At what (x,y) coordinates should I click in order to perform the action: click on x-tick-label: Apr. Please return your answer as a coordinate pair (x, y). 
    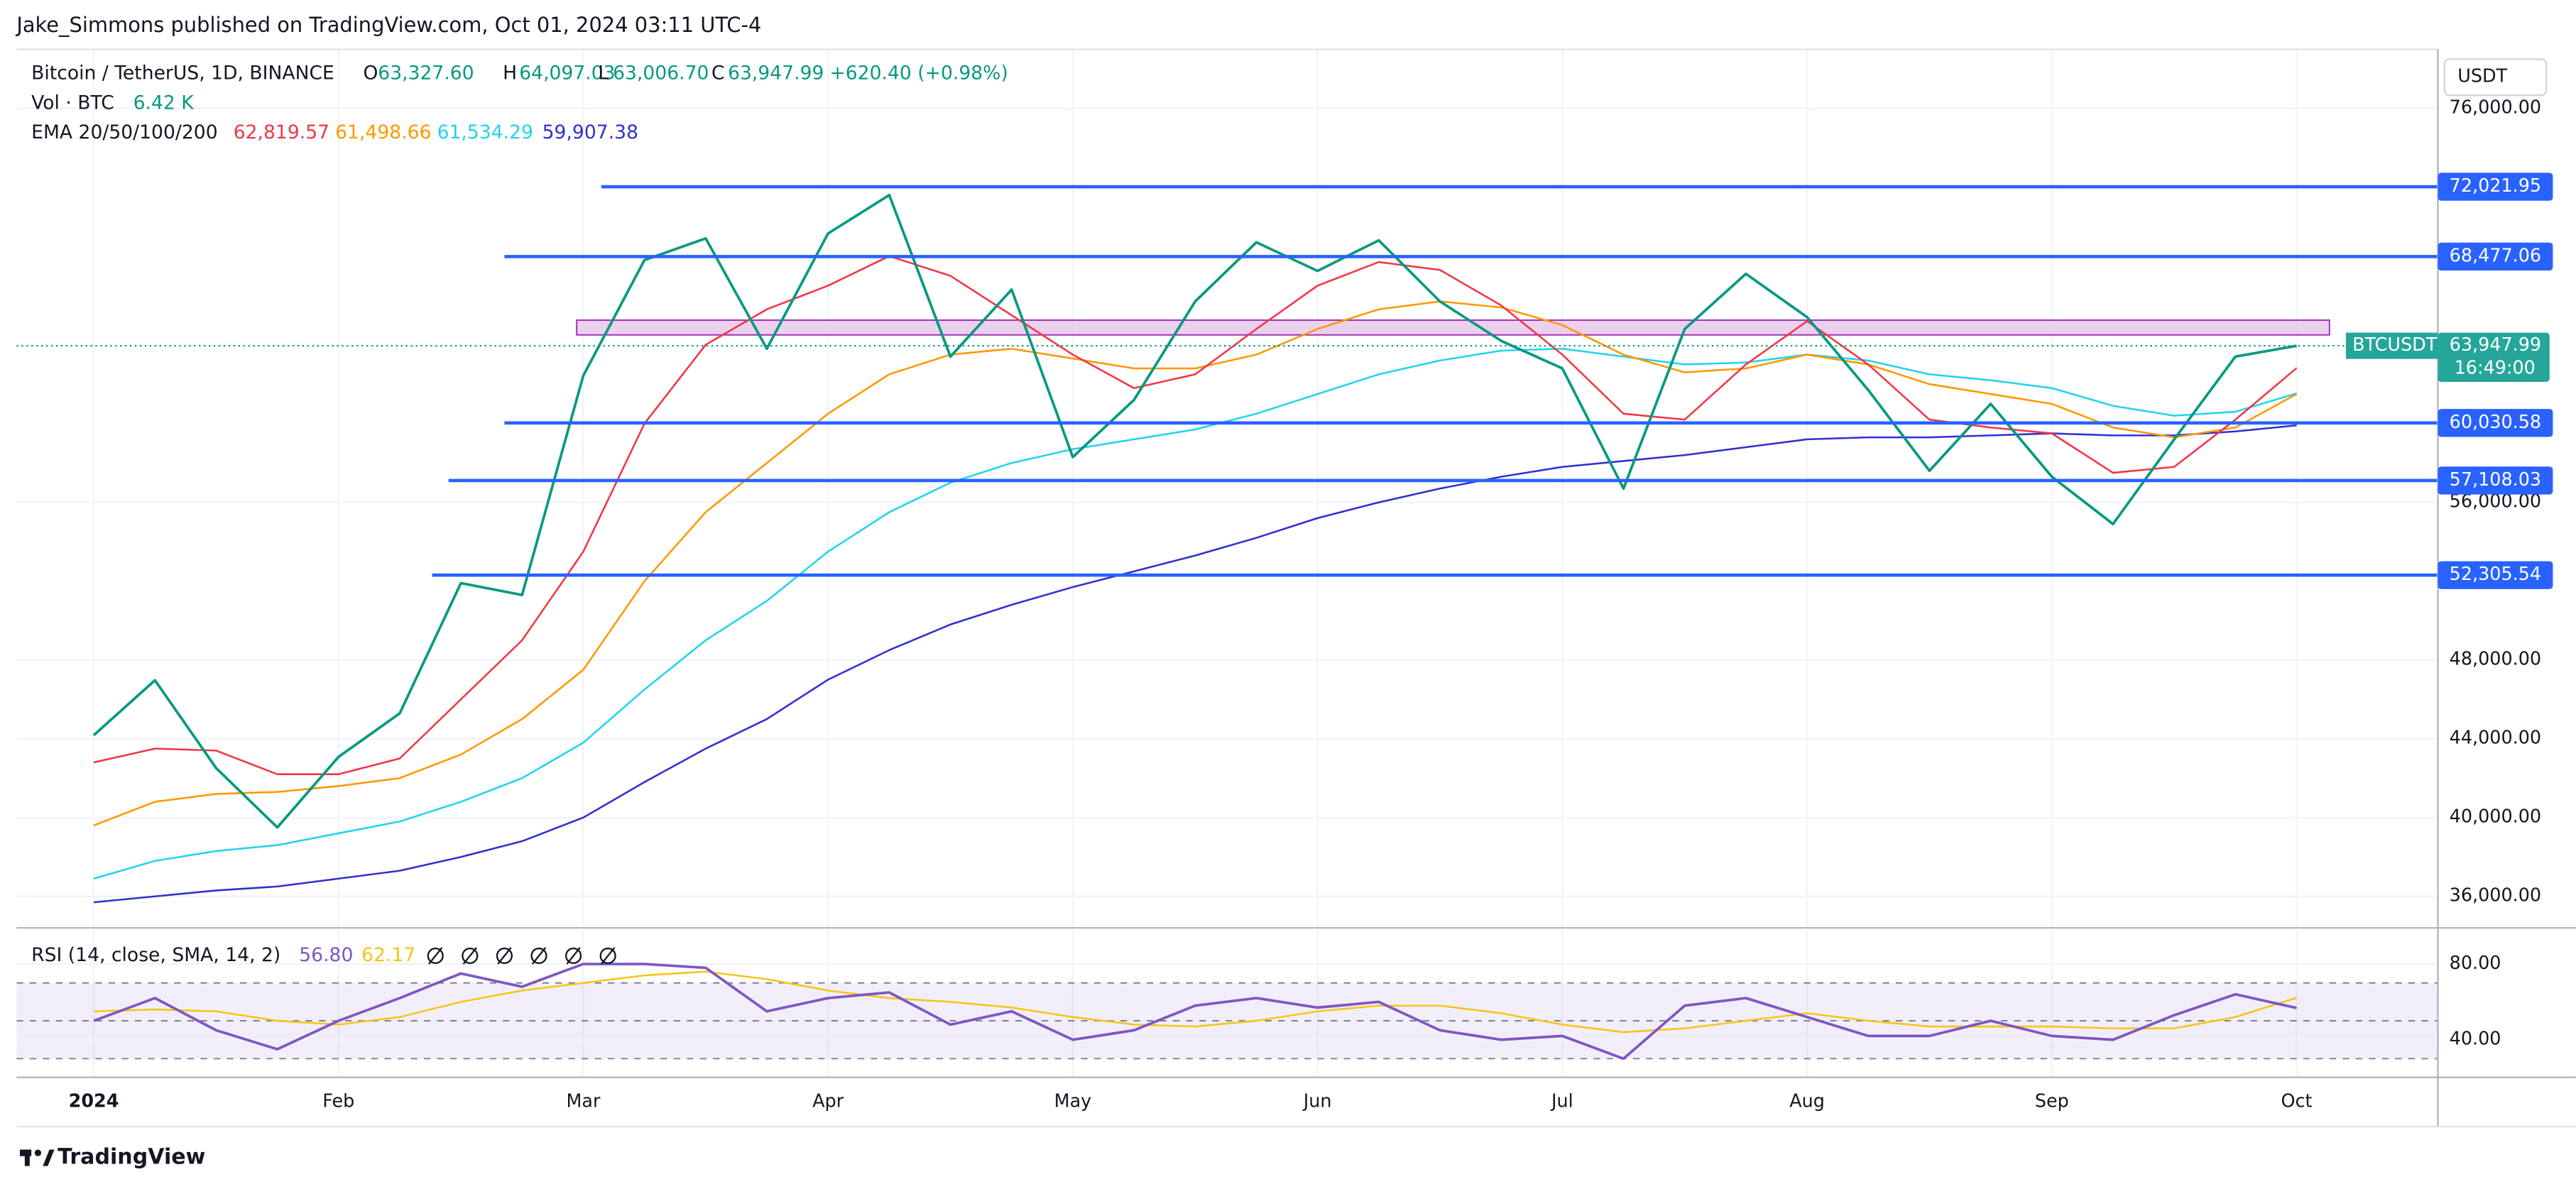
    Looking at the image, I should click on (828, 1100).